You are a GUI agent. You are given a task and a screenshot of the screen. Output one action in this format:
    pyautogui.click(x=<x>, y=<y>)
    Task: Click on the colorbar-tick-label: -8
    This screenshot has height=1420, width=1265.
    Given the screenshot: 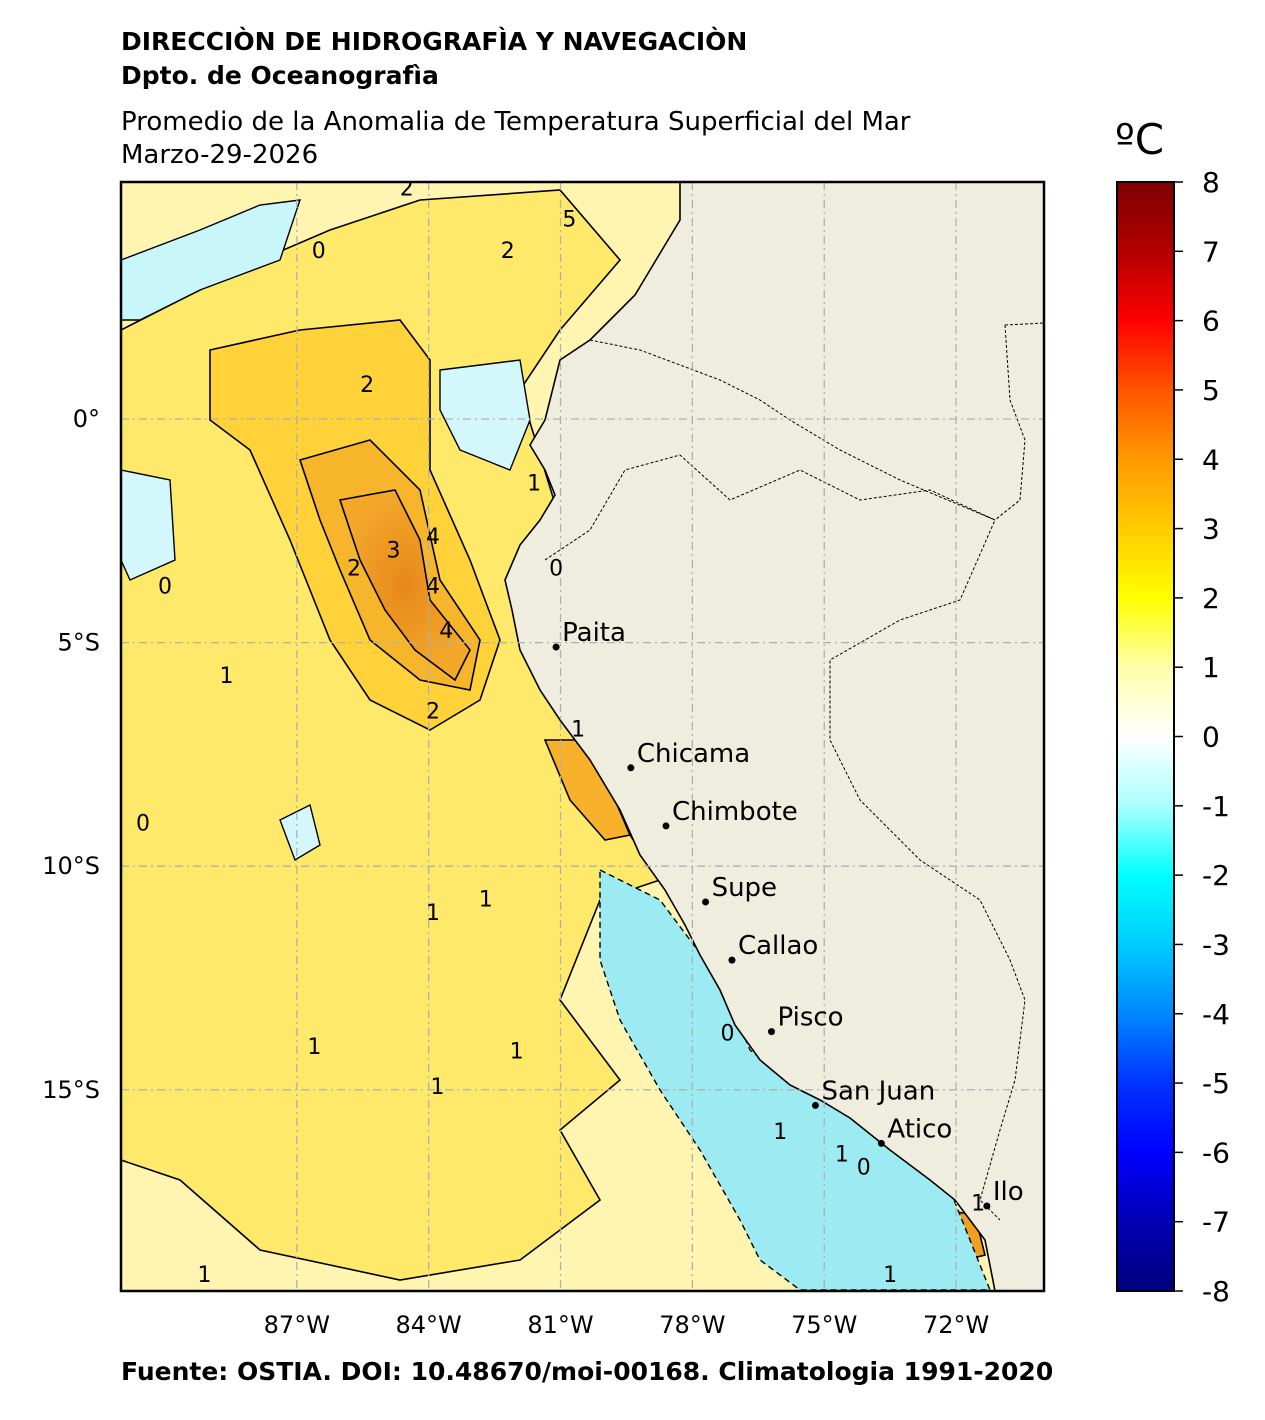 What is the action you would take?
    pyautogui.click(x=1216, y=1291)
    